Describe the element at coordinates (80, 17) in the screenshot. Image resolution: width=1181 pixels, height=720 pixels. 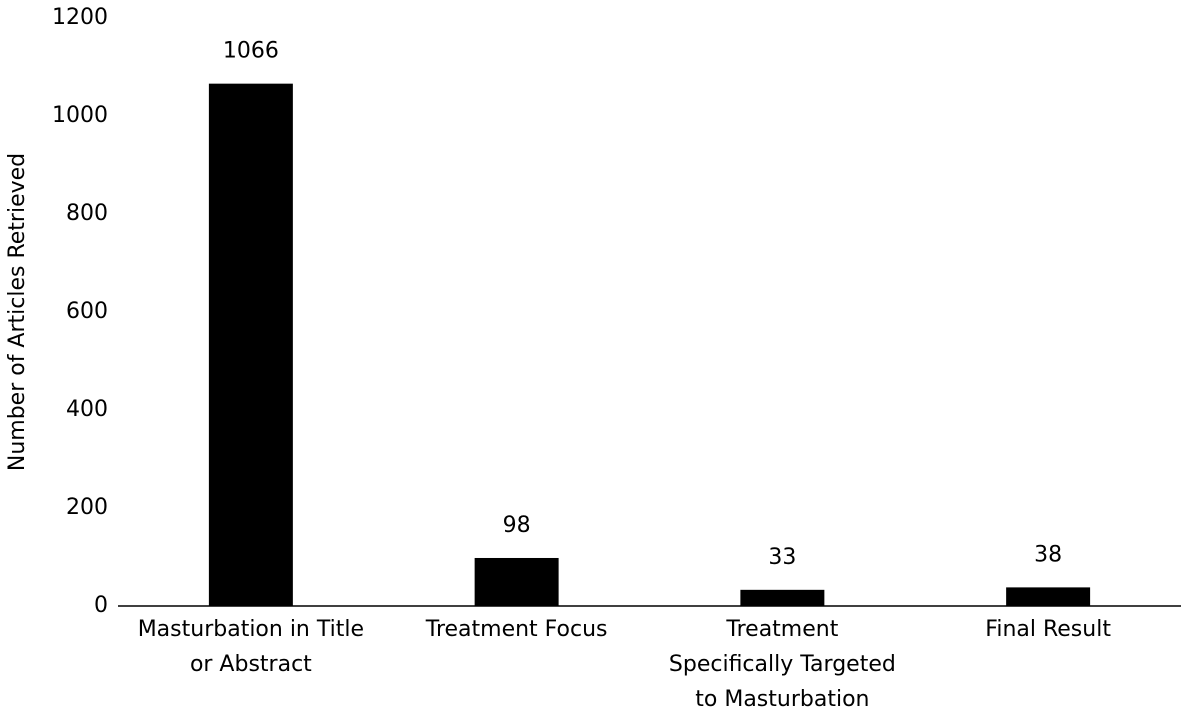
I see `y-tick-label: 1200` at that location.